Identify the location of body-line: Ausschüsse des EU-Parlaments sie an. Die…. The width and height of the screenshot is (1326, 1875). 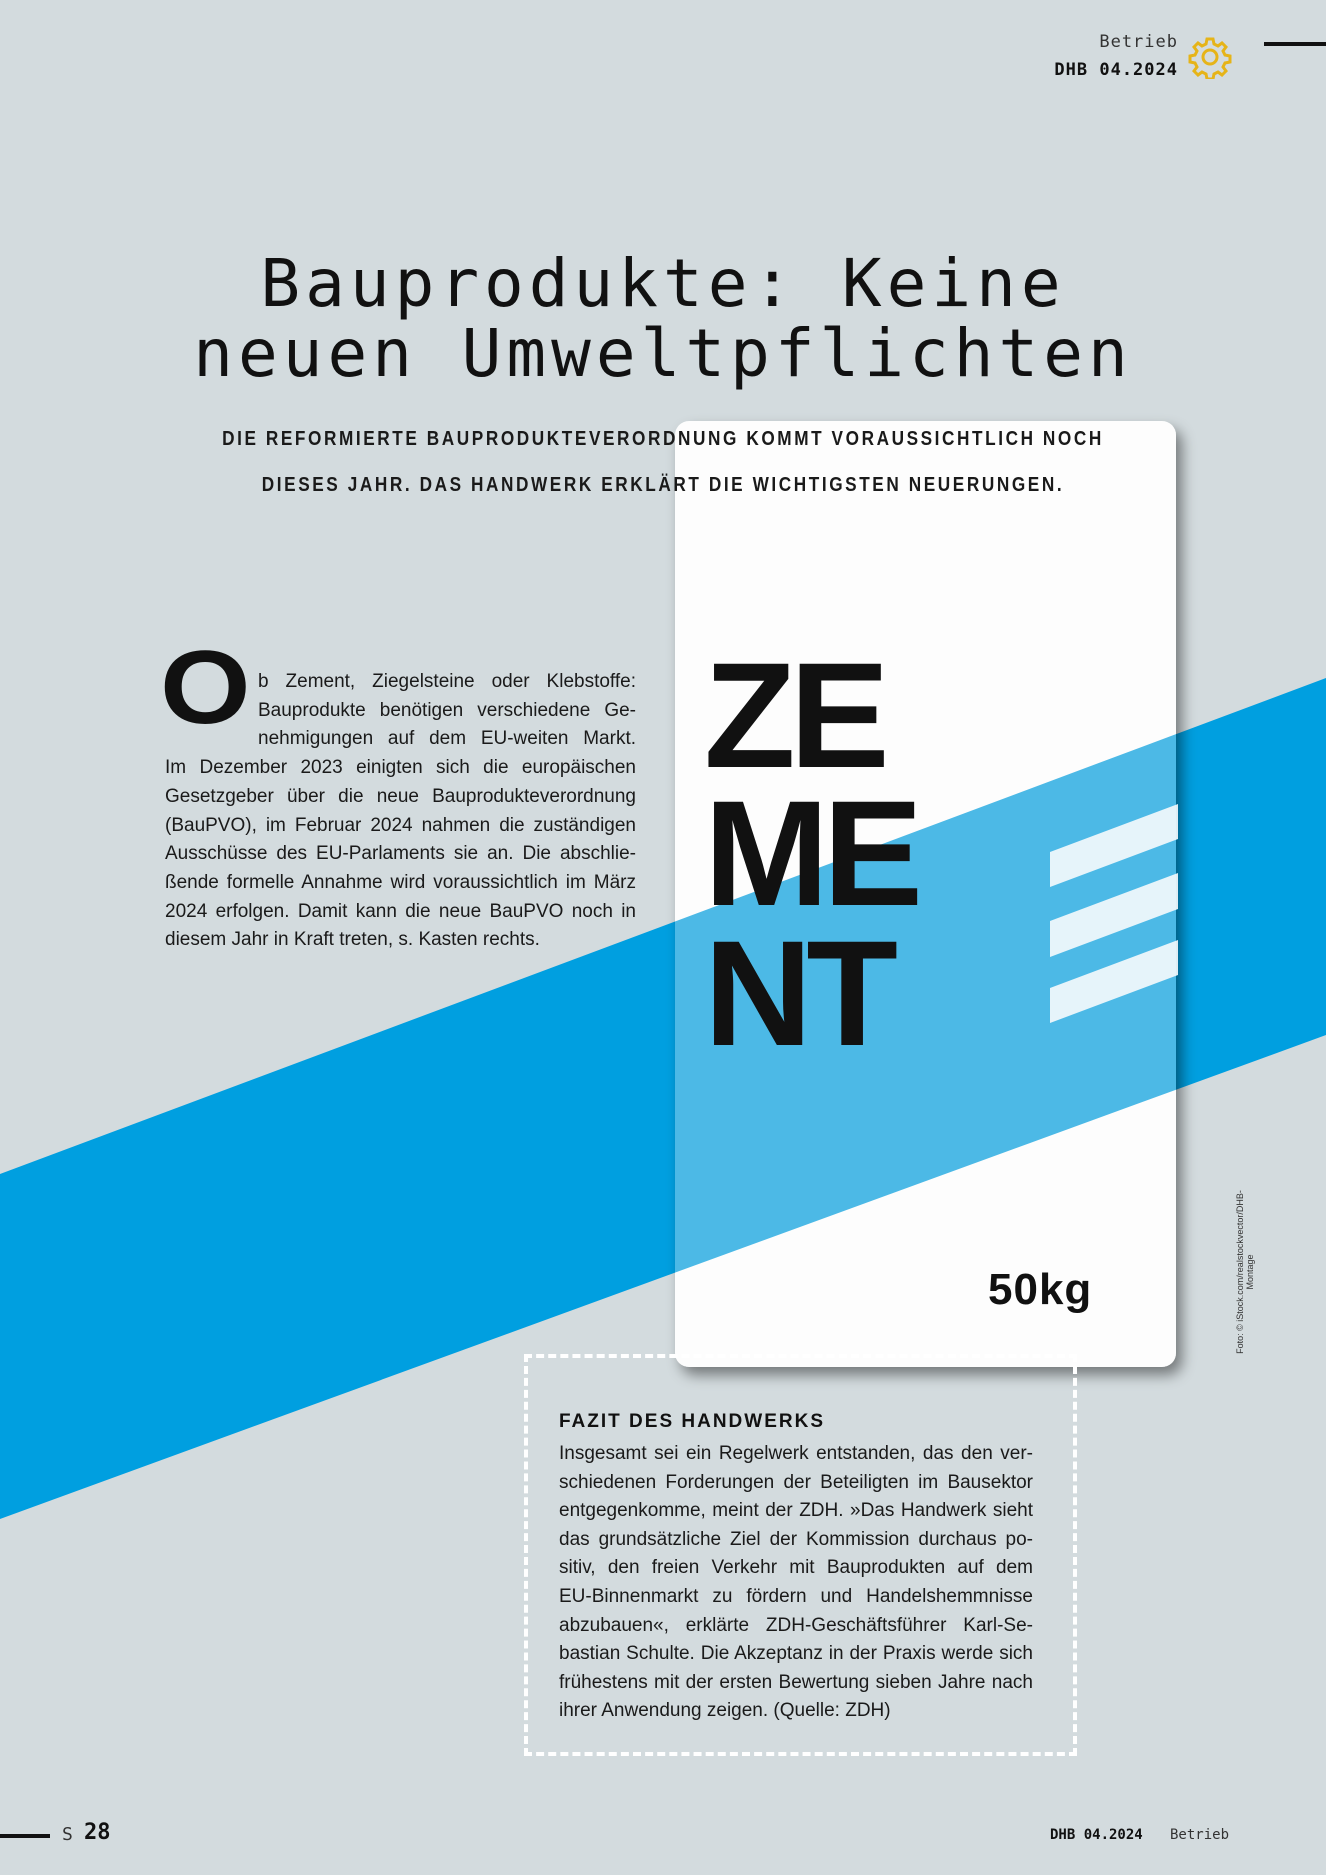
(400, 854).